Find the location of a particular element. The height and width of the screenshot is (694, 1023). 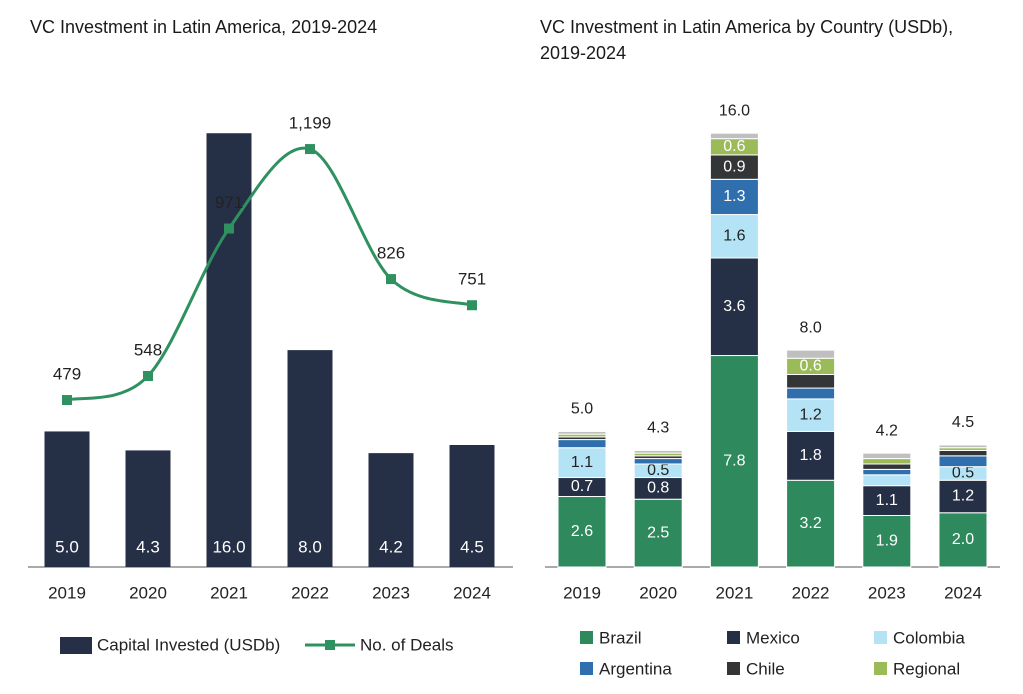

segment-value-label: 0.8 is located at coordinates (658, 488).